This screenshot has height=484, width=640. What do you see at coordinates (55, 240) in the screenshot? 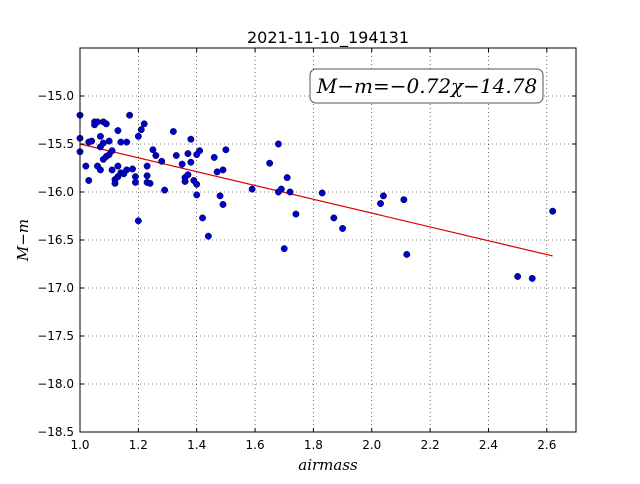
I see `y-tick-label: −16.5` at bounding box center [55, 240].